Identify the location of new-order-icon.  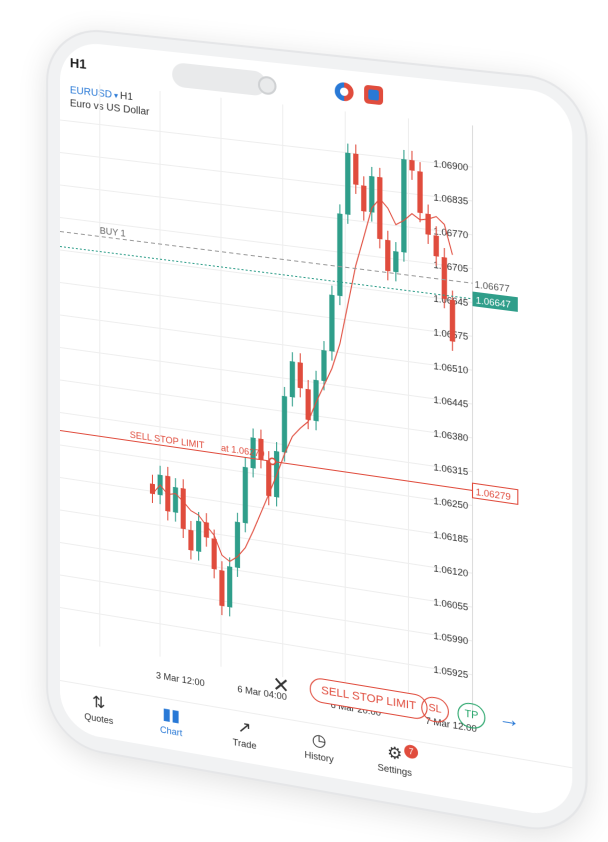
(373, 95).